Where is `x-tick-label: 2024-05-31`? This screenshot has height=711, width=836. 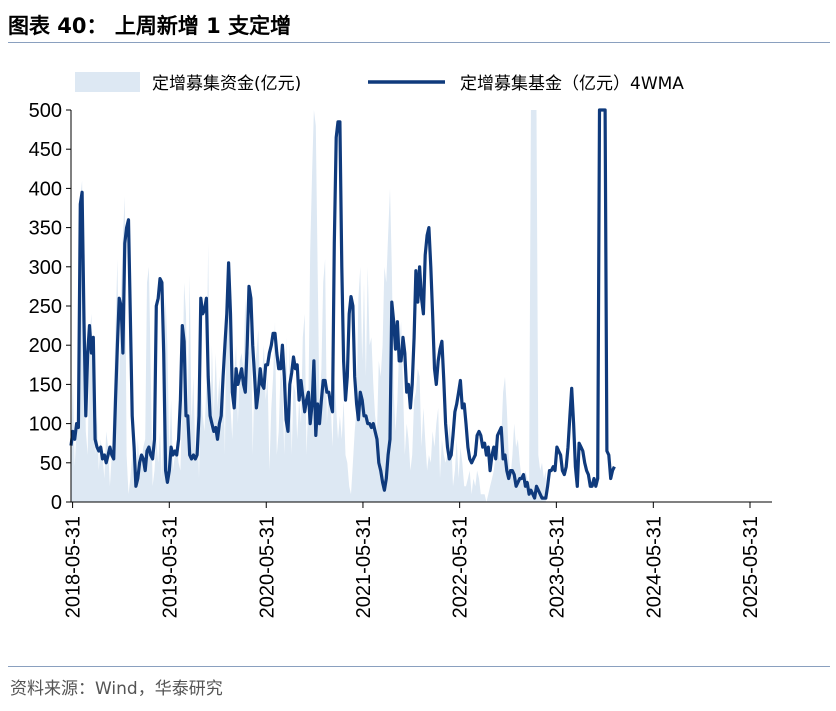 x-tick-label: 2024-05-31 is located at coordinates (654, 567).